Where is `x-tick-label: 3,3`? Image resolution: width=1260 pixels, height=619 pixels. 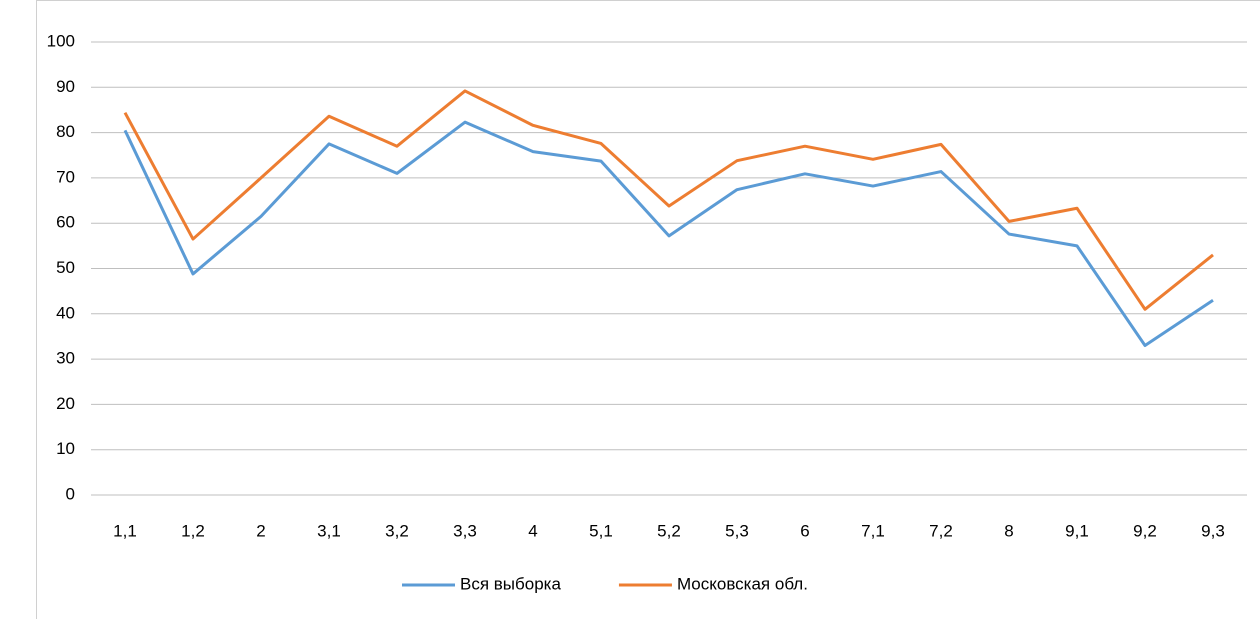
x-tick-label: 3,3 is located at coordinates (465, 530).